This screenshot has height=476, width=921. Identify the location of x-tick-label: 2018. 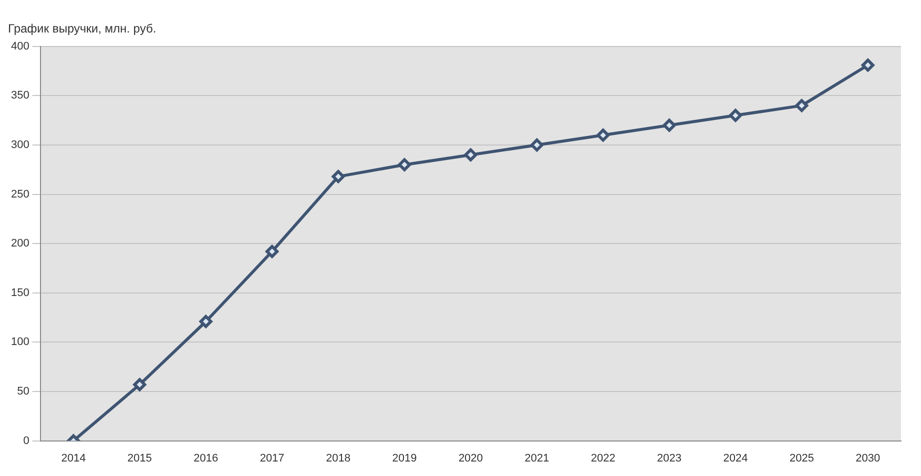
(338, 458).